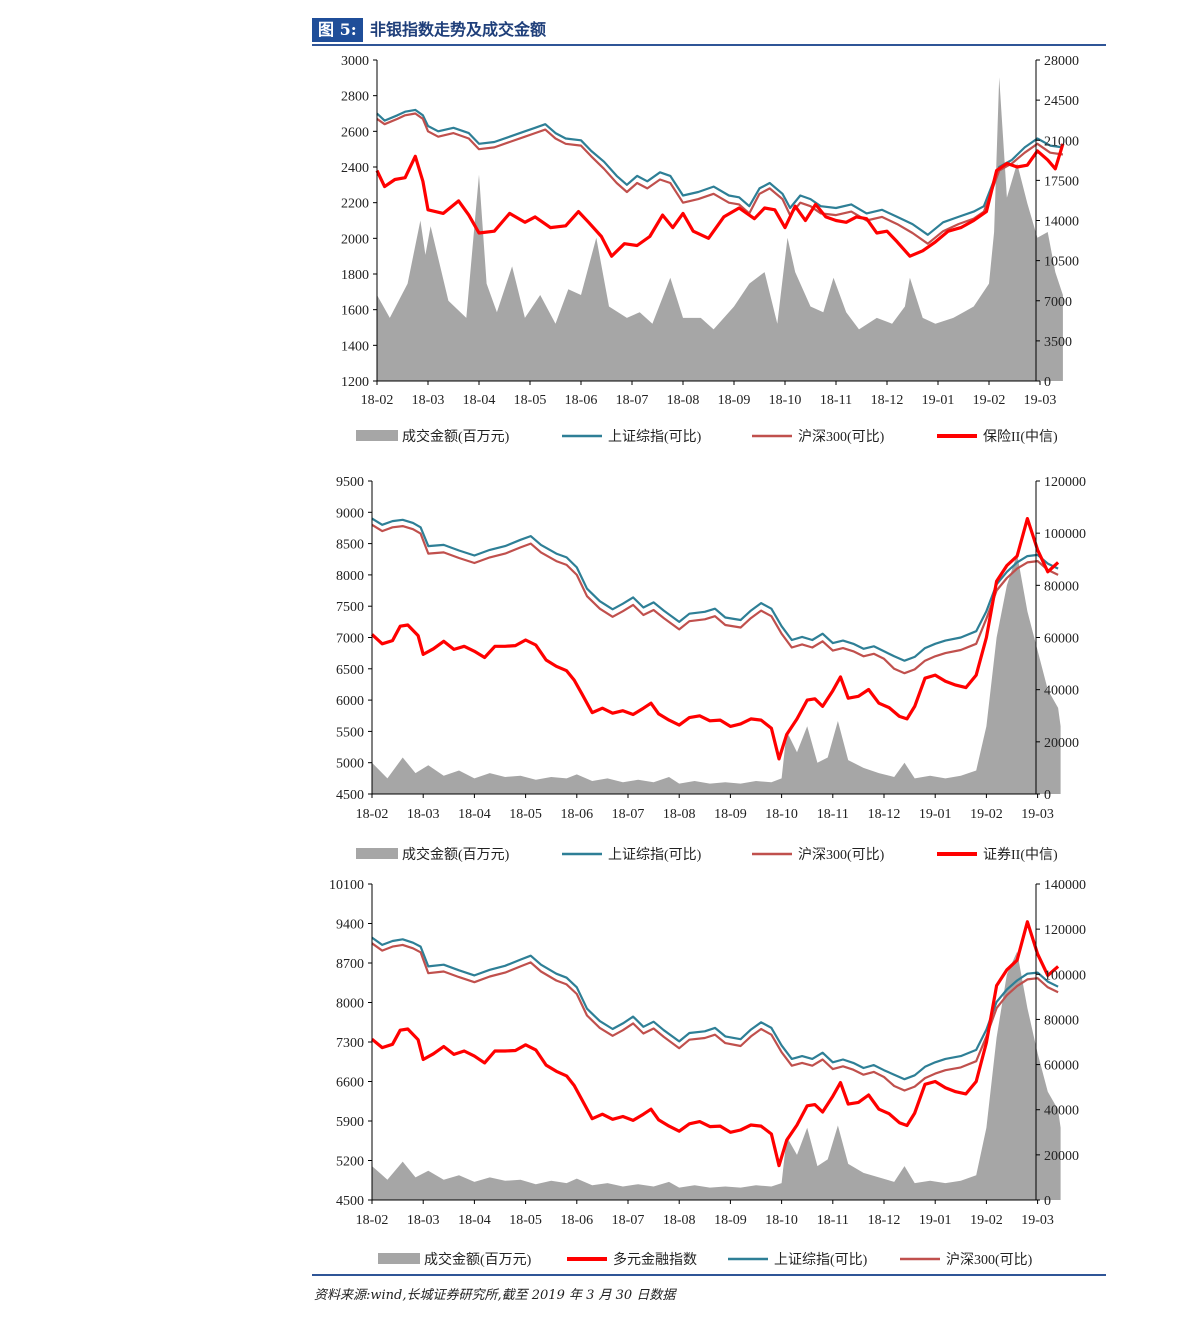 Image resolution: width=1191 pixels, height=1321 pixels. I want to click on left-tick-label: 2800, so click(355, 97).